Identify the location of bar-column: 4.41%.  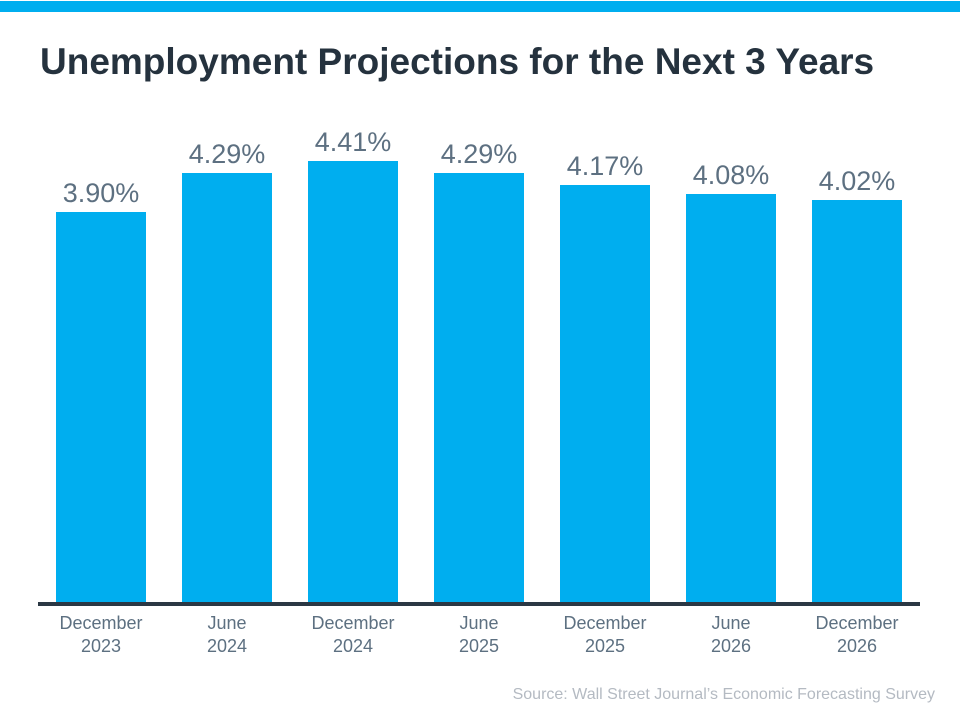
(353, 364).